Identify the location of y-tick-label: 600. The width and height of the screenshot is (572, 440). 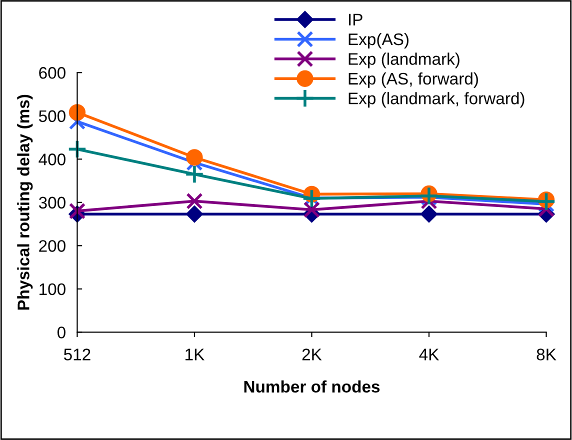
(52, 73).